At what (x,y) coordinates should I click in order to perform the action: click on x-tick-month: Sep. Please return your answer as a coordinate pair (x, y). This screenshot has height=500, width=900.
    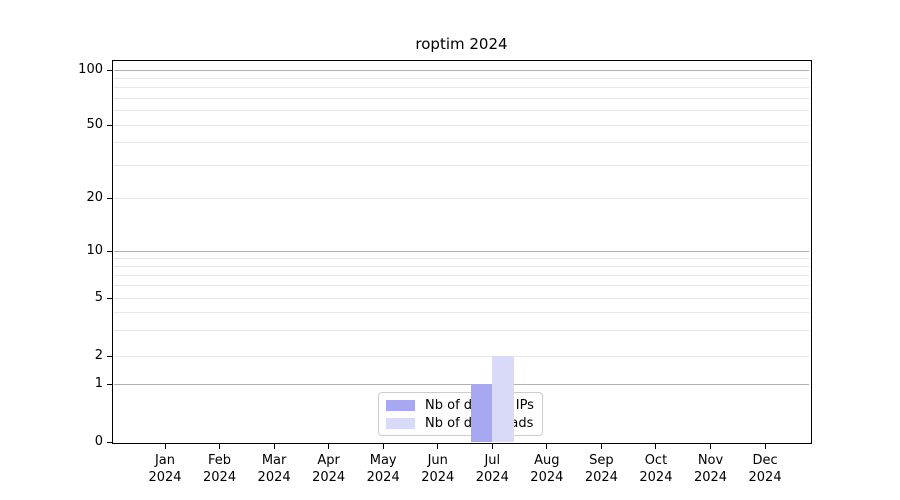
    Looking at the image, I should click on (601, 460).